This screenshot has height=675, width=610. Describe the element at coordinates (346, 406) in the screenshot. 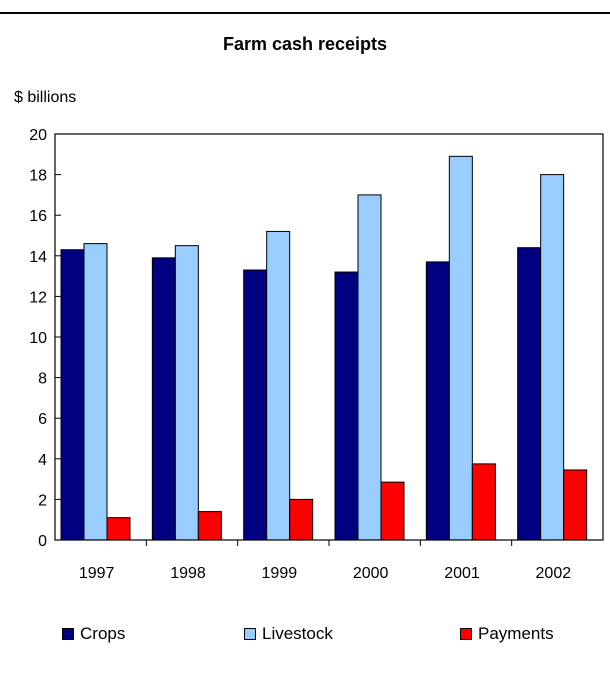

I see `bar-crops-2000` at that location.